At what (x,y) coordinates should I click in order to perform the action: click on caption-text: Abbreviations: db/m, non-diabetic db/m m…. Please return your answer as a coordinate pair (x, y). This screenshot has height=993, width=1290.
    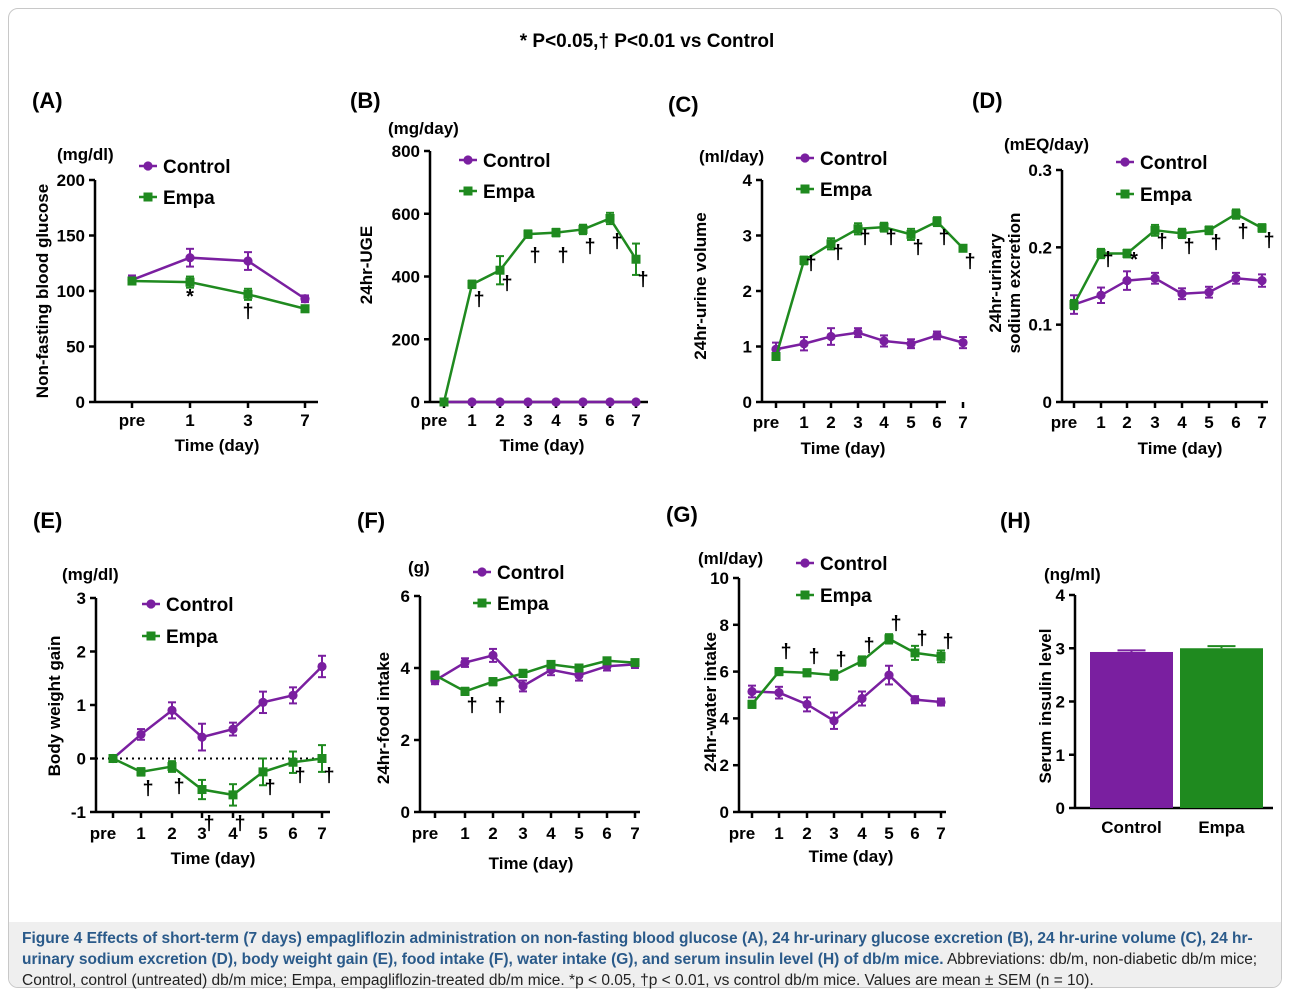
    Looking at the image, I should click on (640, 970).